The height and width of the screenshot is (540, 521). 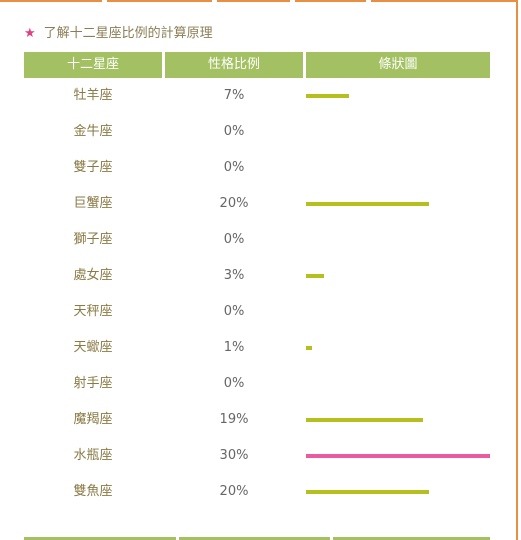 What do you see at coordinates (93, 491) in the screenshot?
I see `sign-name: 雙魚座` at bounding box center [93, 491].